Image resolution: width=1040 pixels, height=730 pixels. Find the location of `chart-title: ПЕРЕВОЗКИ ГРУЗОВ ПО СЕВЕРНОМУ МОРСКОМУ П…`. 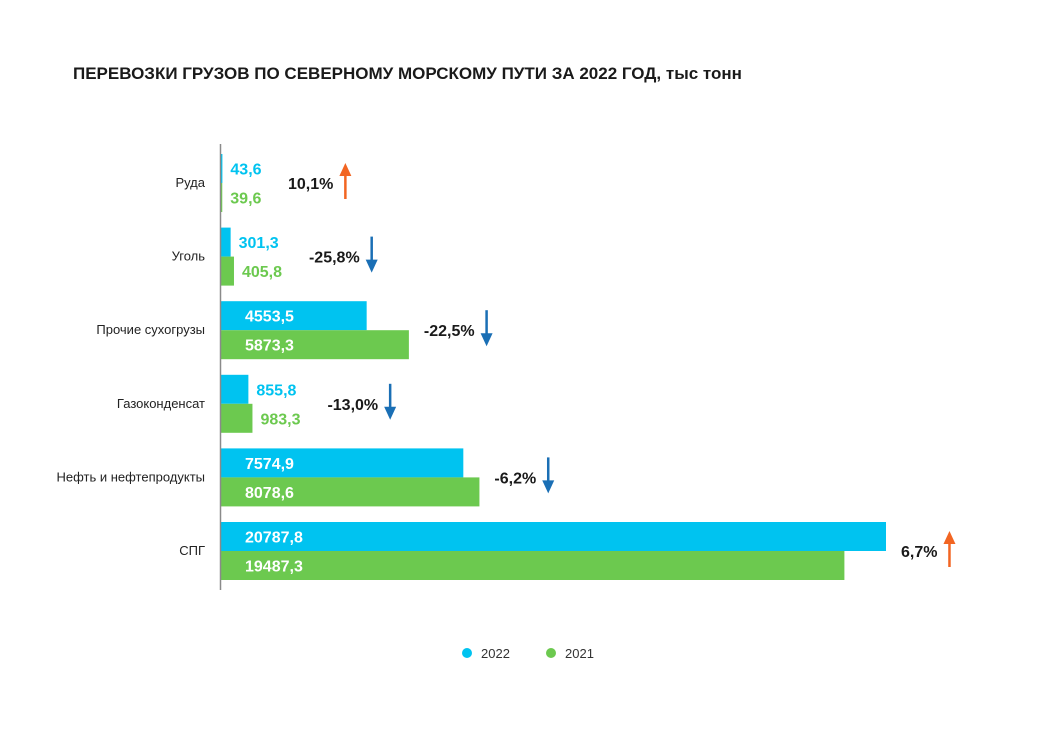

chart-title: ПЕРЕВОЗКИ ГРУЗОВ ПО СЕВЕРНОМУ МОРСКОМУ П… is located at coordinates (407, 73).